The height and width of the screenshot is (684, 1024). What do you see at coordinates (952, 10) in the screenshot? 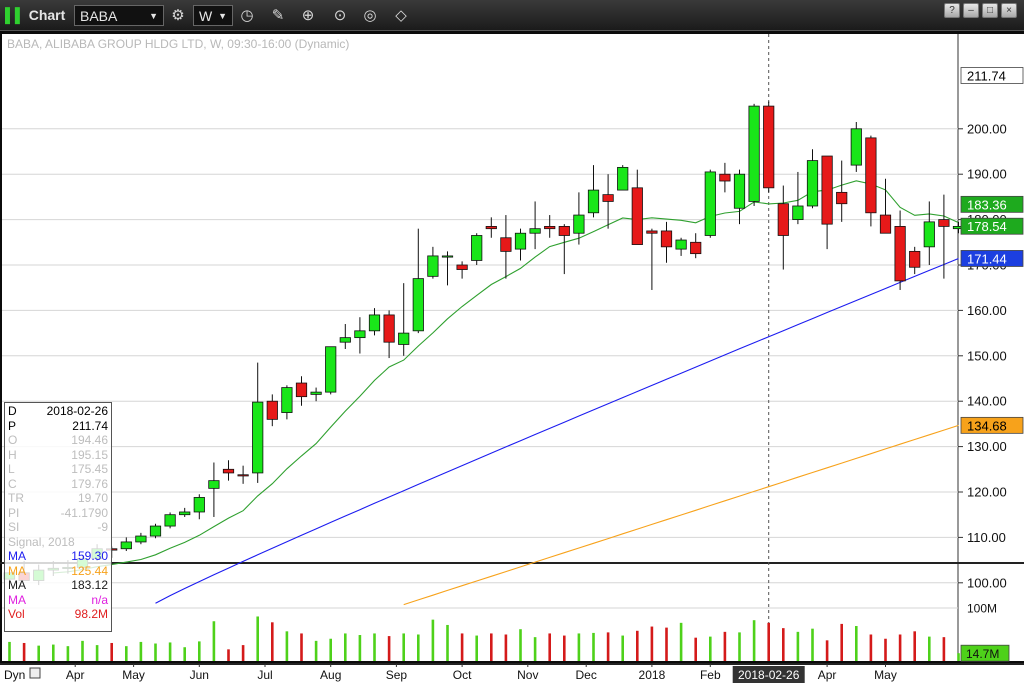
I see `help-button: ?` at bounding box center [952, 10].